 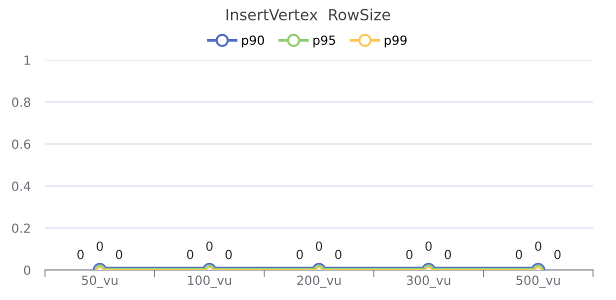 What do you see at coordinates (209, 282) in the screenshot?
I see `x-tick-label: 100_vu` at bounding box center [209, 282].